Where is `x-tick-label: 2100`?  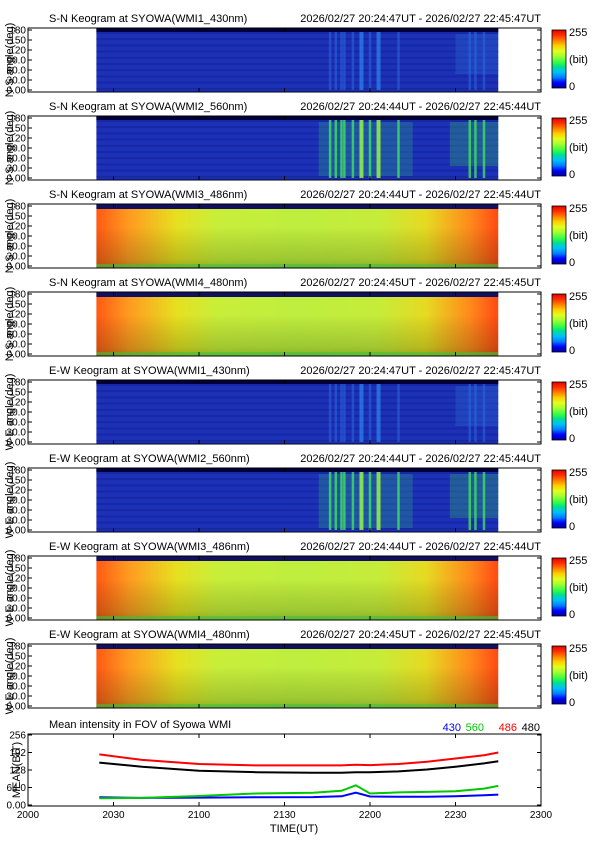
x-tick-label: 2100 is located at coordinates (199, 815).